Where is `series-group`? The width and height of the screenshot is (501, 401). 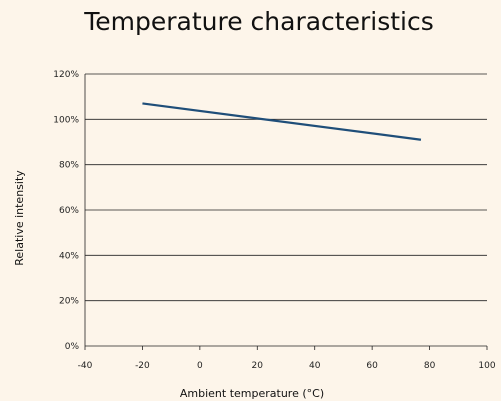 series-group is located at coordinates (282, 121).